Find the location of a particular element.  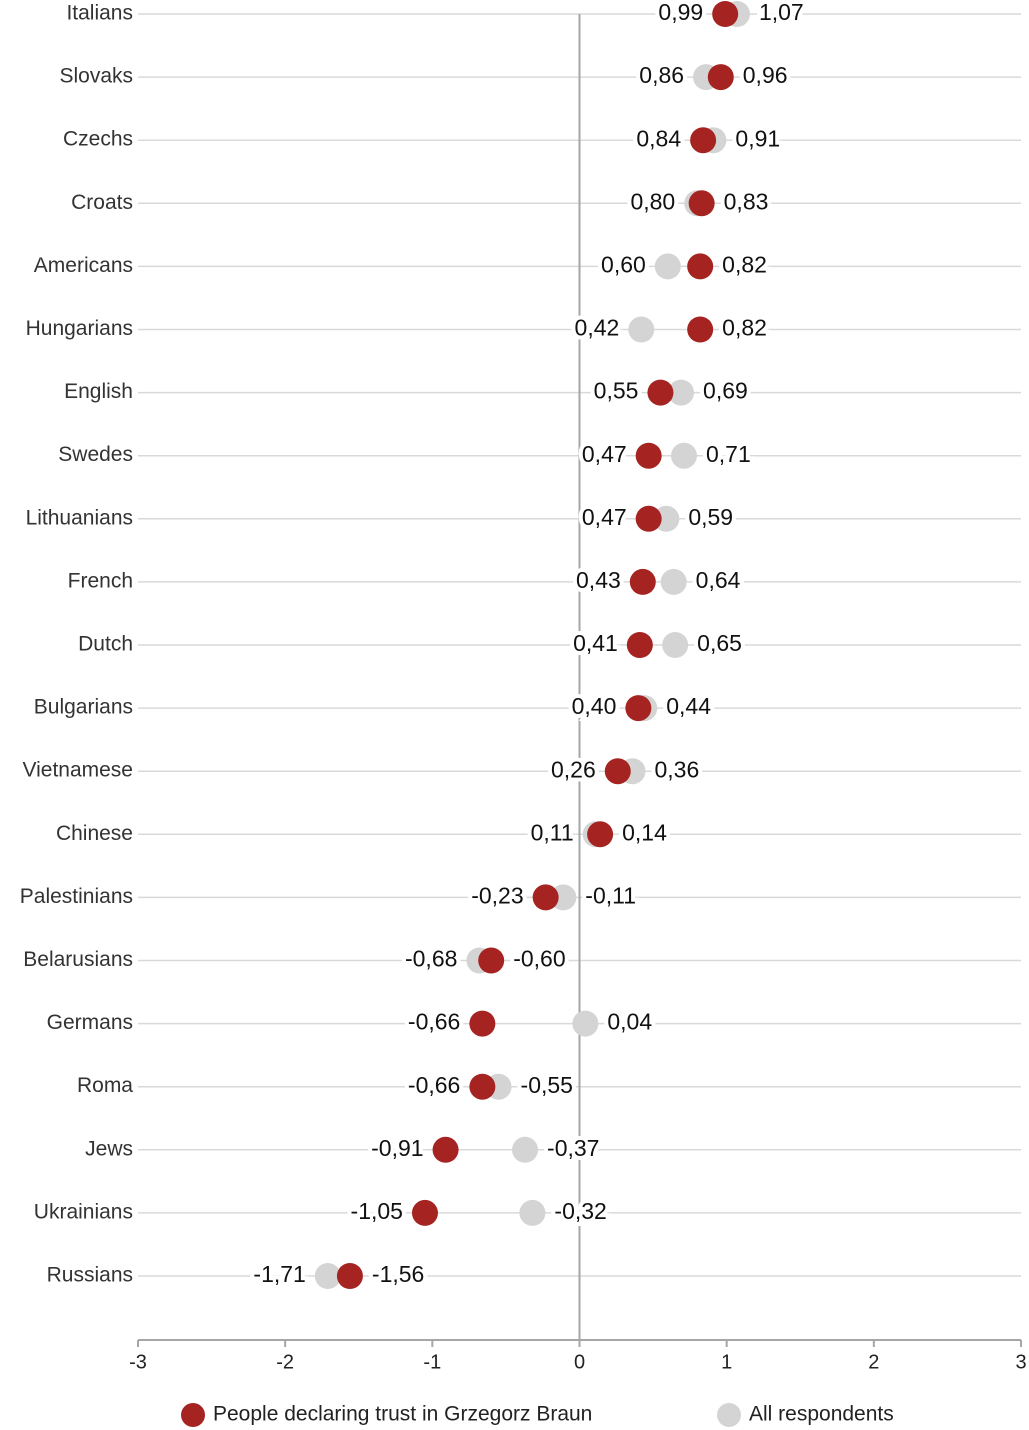

x-tick-label: -3 is located at coordinates (138, 1362).